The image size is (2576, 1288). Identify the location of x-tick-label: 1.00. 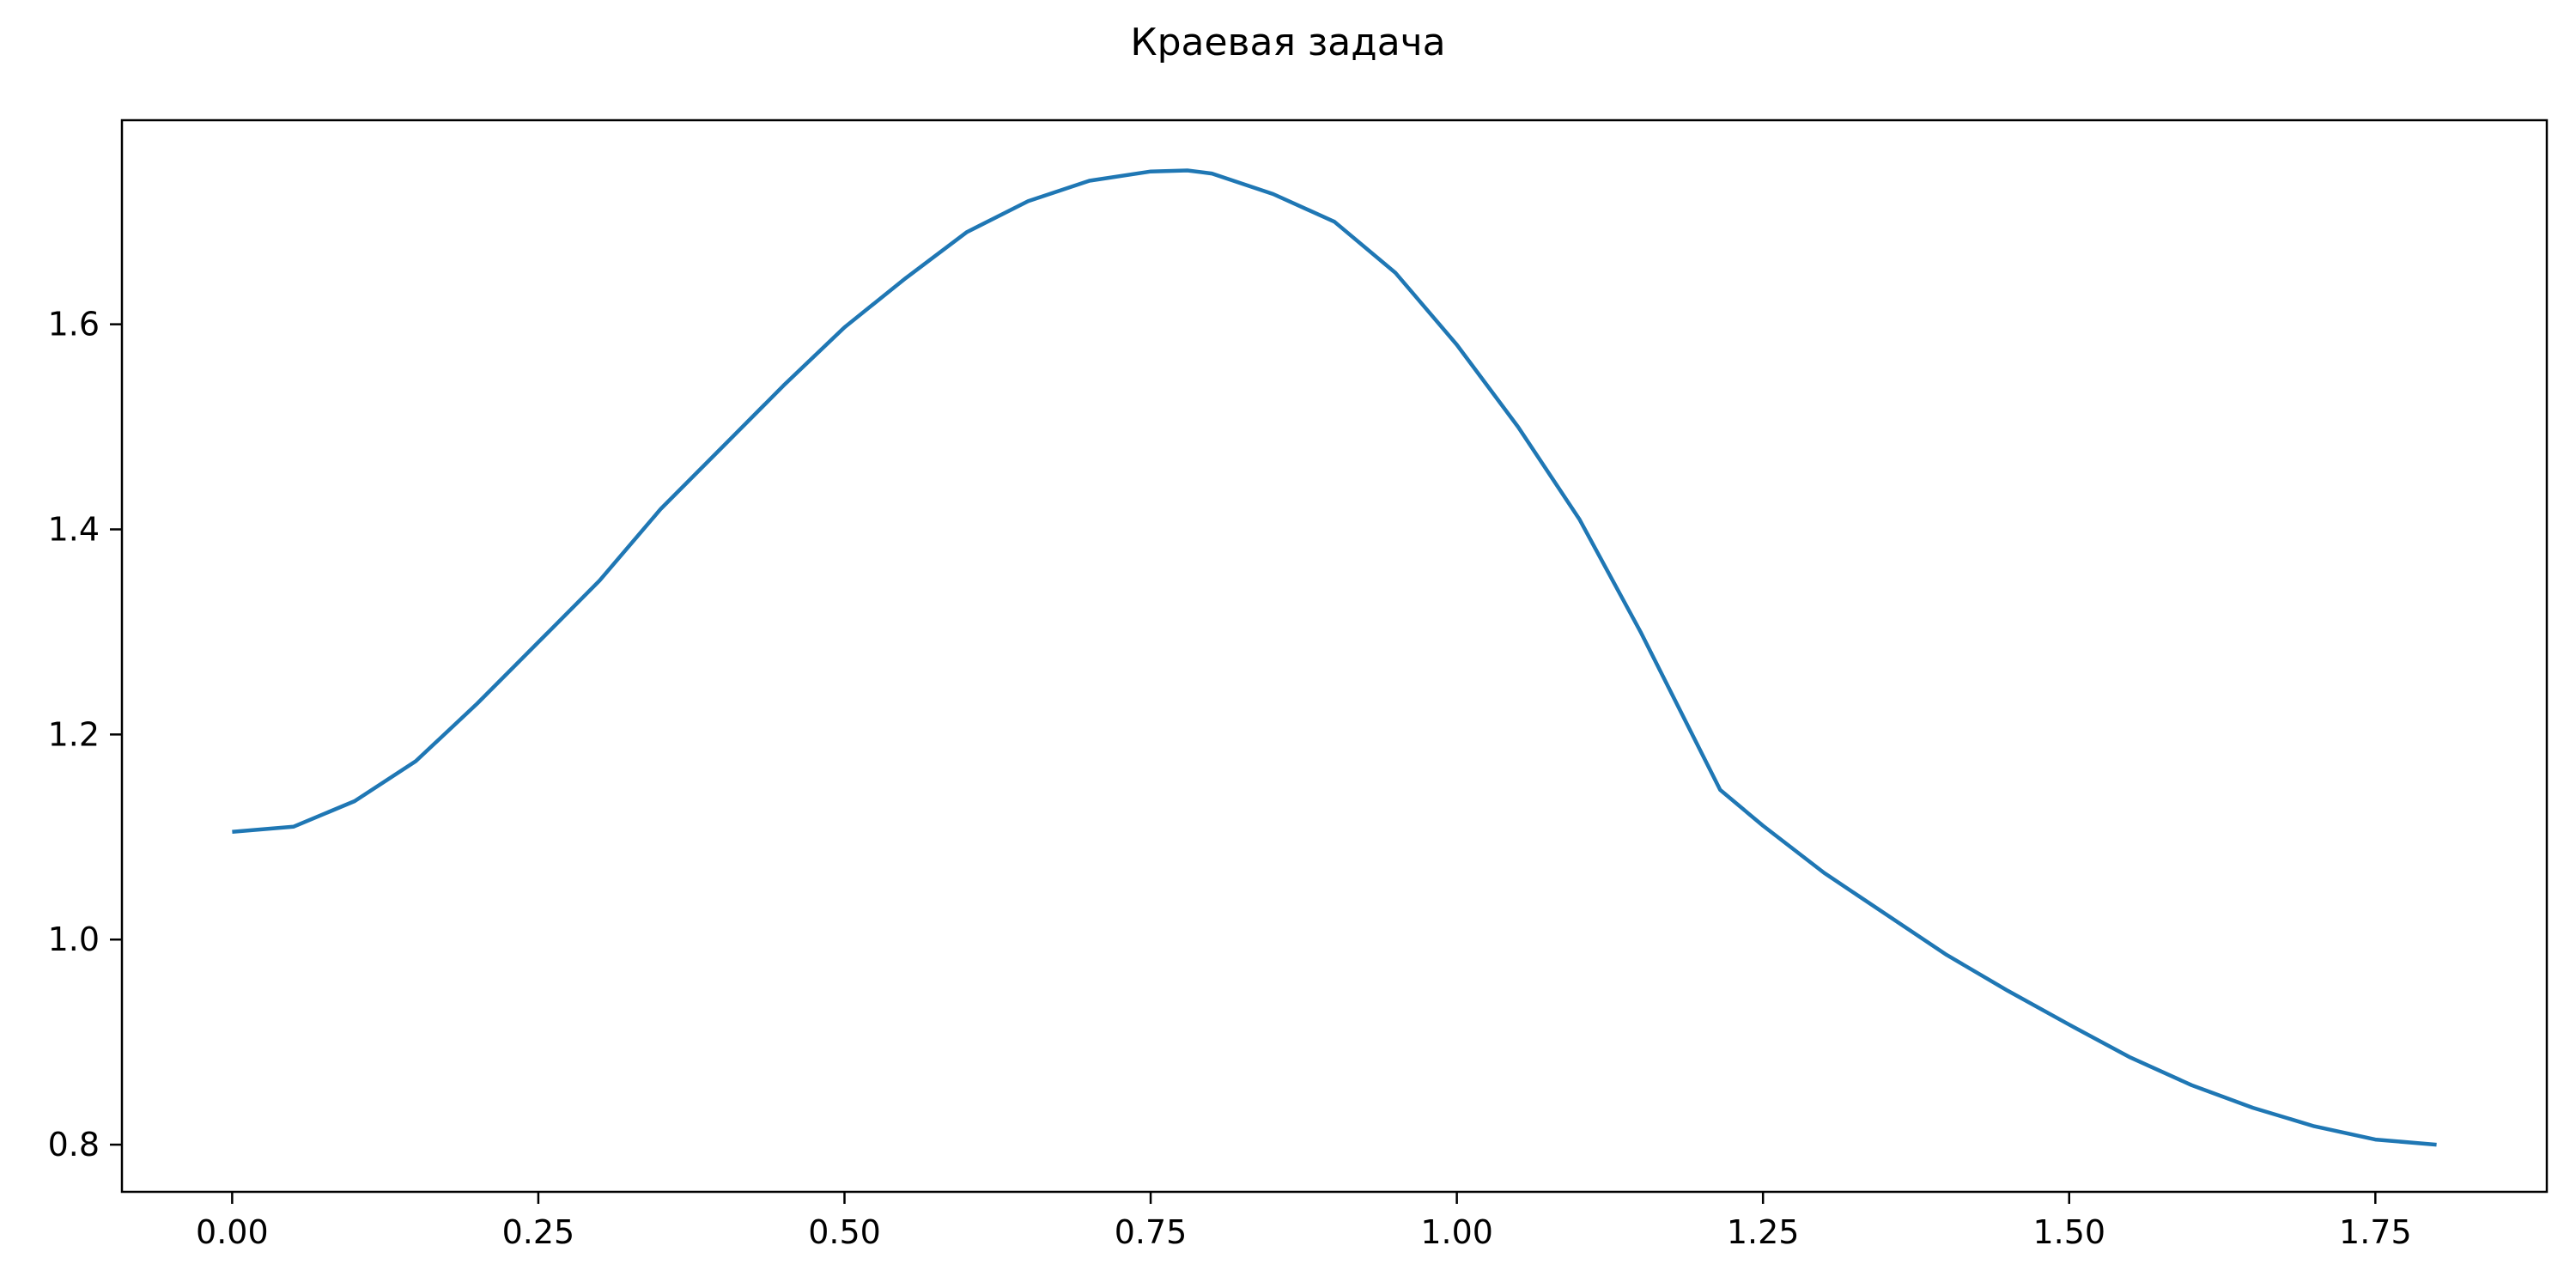
(1456, 1232).